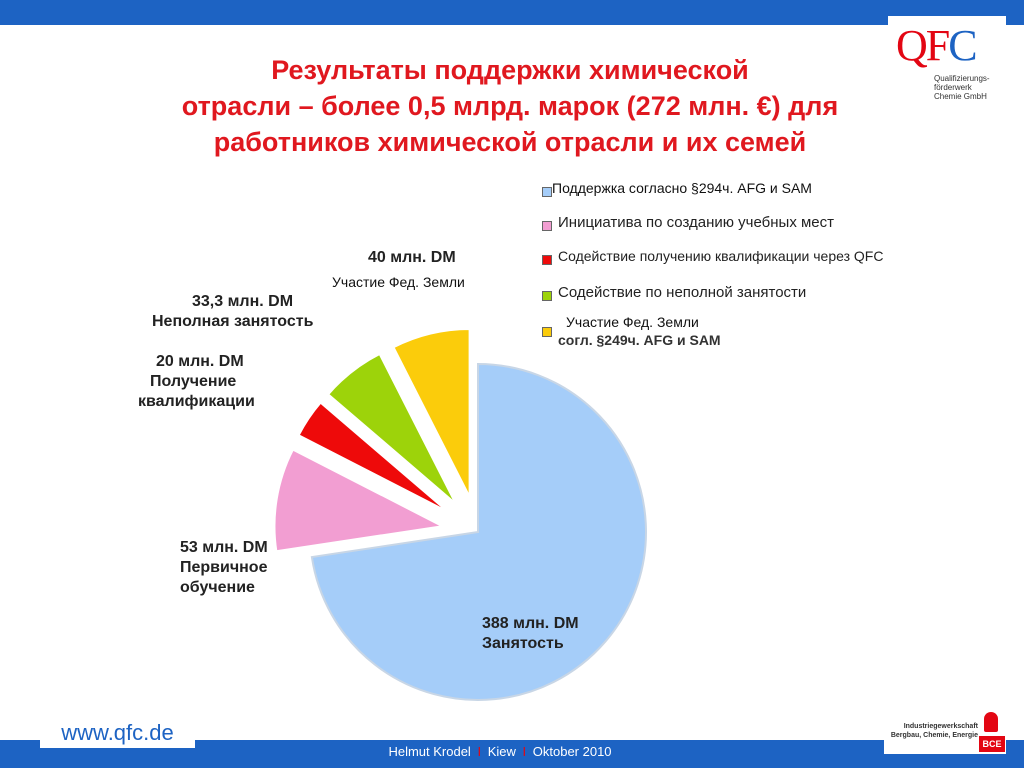 The height and width of the screenshot is (768, 1024). Describe the element at coordinates (429, 751) in the screenshot. I see `footer-author: Helmut Krodel` at that location.